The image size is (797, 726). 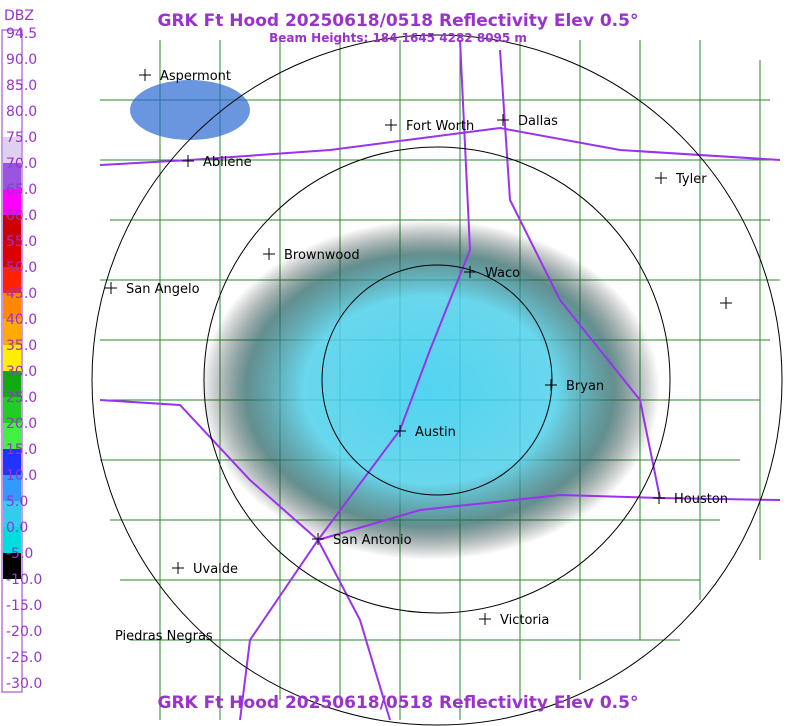 What do you see at coordinates (21, 60) in the screenshot?
I see `legend-label: 90.0` at bounding box center [21, 60].